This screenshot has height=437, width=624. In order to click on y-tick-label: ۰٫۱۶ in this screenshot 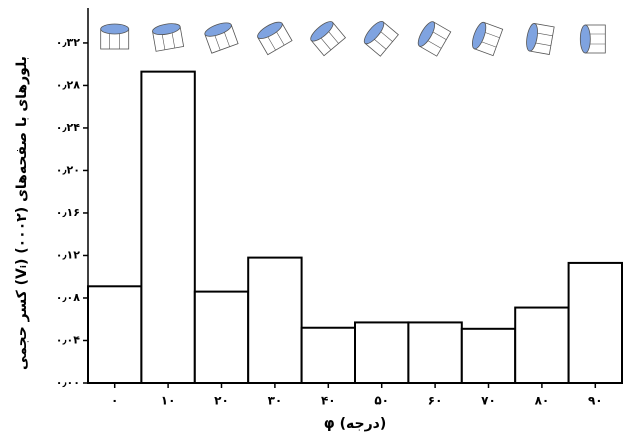, I will do `click(68, 212)`.